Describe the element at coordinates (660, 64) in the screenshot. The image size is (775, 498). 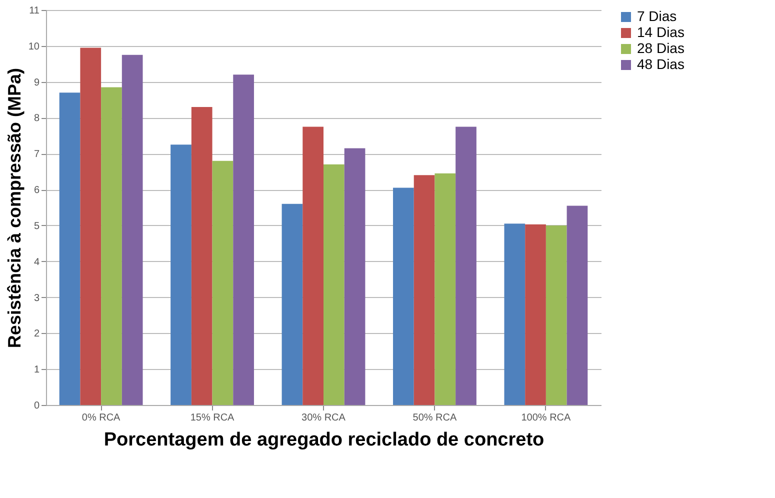
I see `legend-label: 48 Dias` at that location.